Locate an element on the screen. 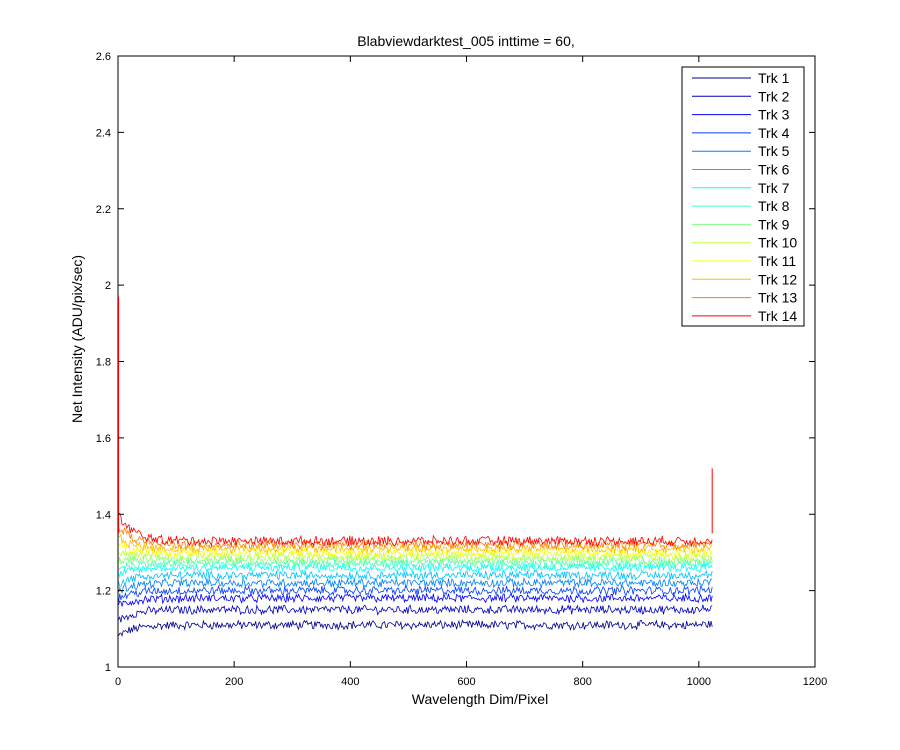 This screenshot has height=750, width=900. x-tick-label: 600 is located at coordinates (466, 682).